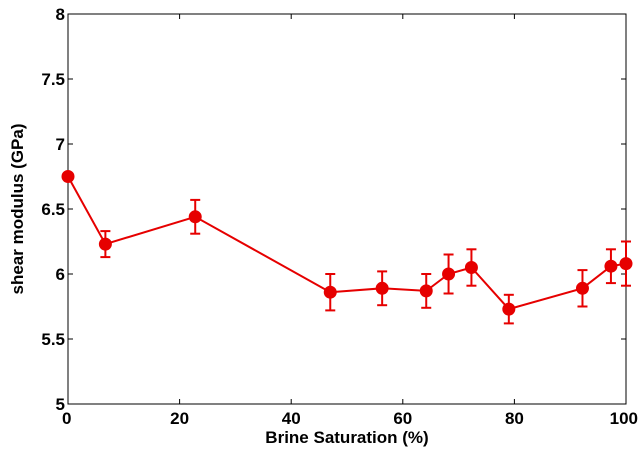 This screenshot has height=452, width=644. Describe the element at coordinates (53, 339) in the screenshot. I see `y-tick-label: 5.5` at that location.